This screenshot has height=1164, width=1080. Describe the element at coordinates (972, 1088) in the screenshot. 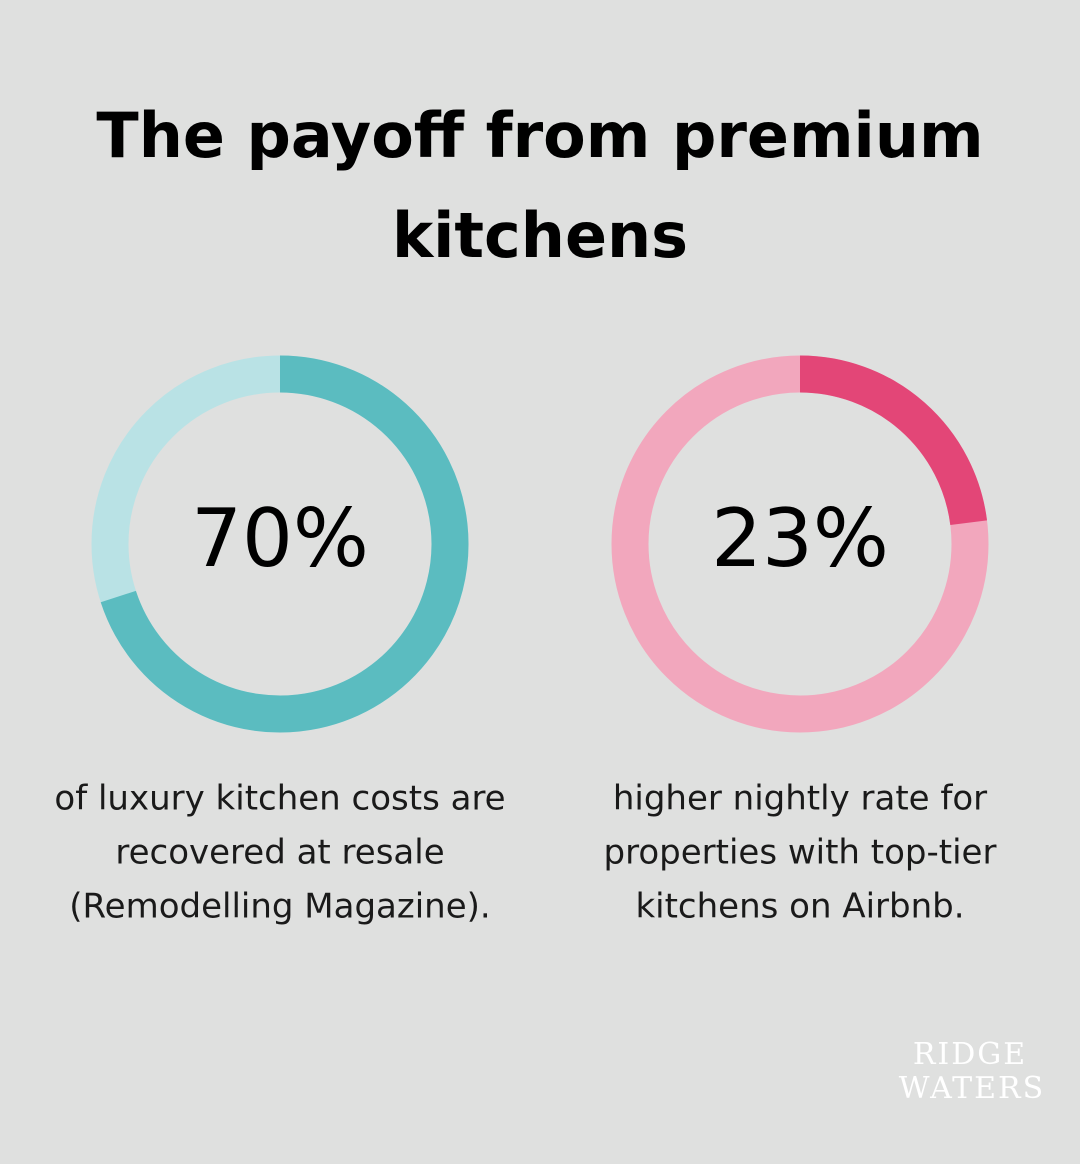

I see `logo-line: WATERS` at that location.